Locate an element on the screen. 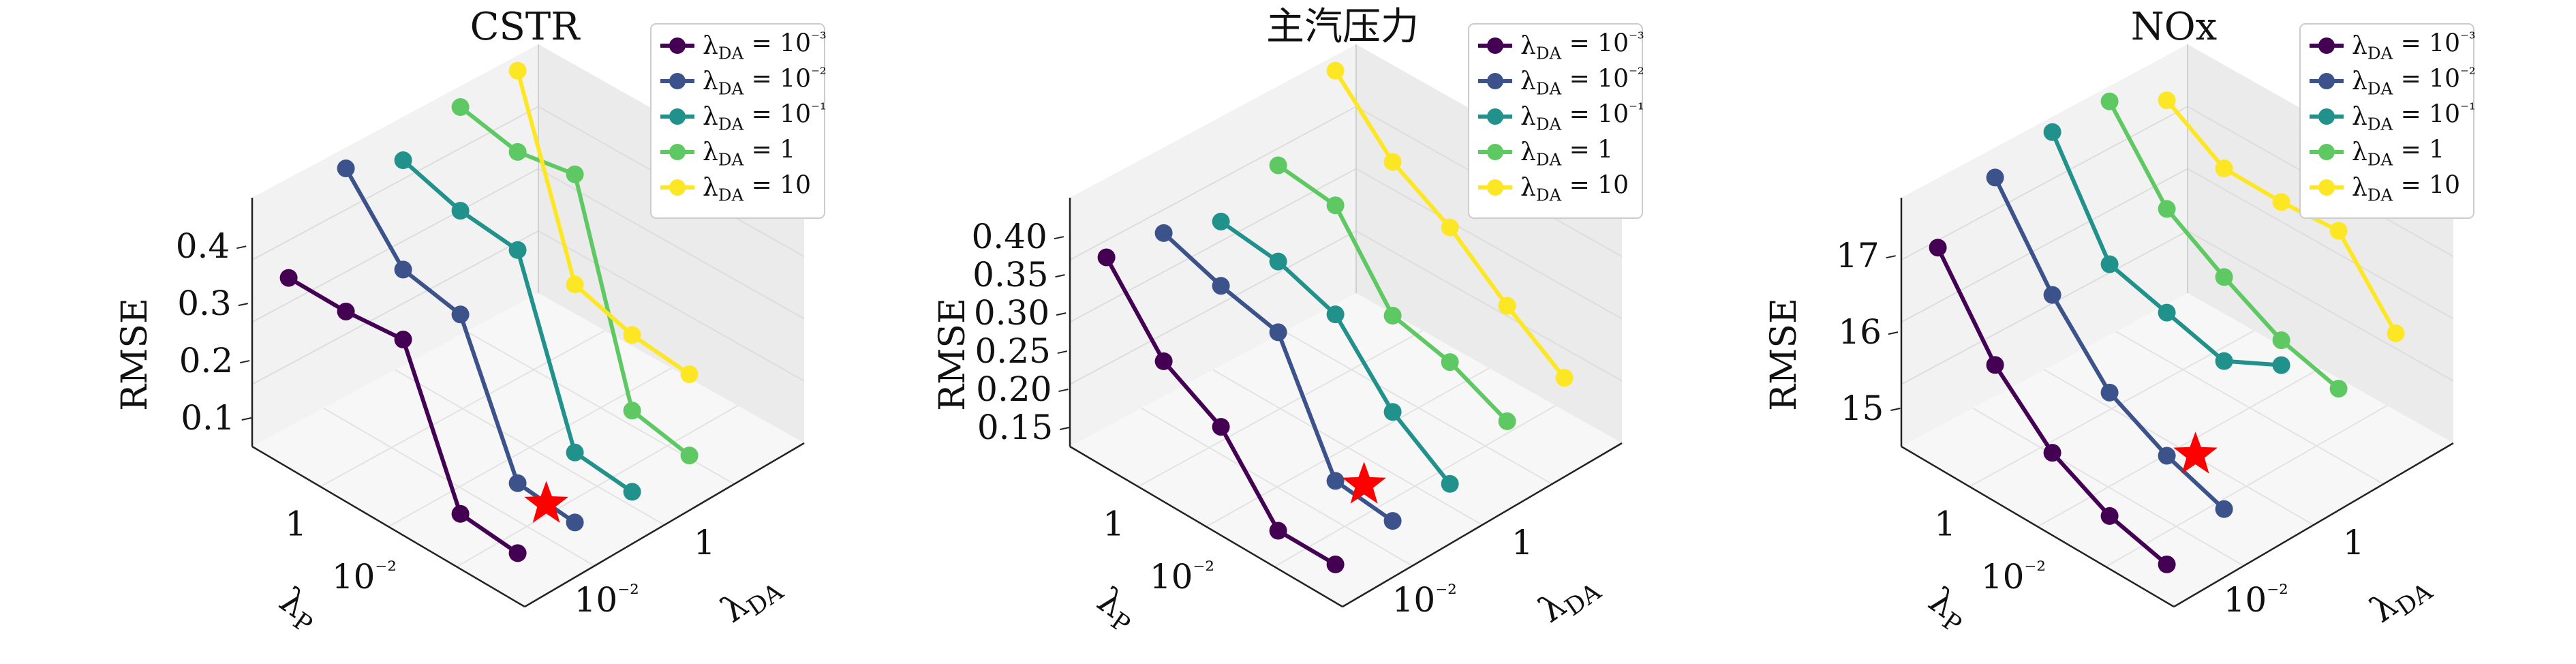 The image size is (2576, 664). z-tick-label: 0.1 is located at coordinates (208, 418).